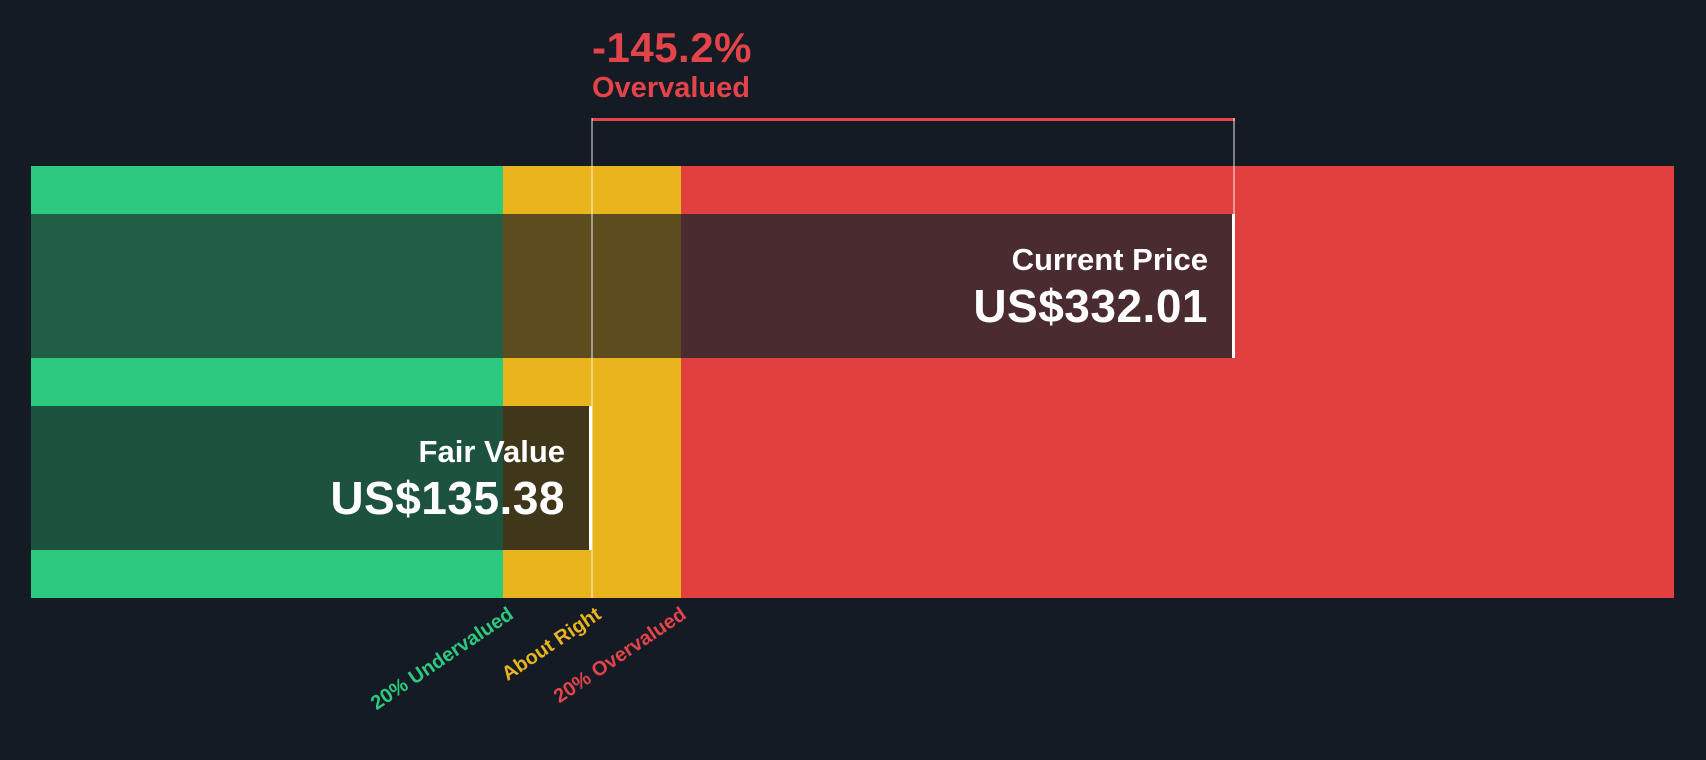 Image resolution: width=1706 pixels, height=760 pixels. What do you see at coordinates (267, 286) in the screenshot?
I see `current-price-bar-green-segment` at bounding box center [267, 286].